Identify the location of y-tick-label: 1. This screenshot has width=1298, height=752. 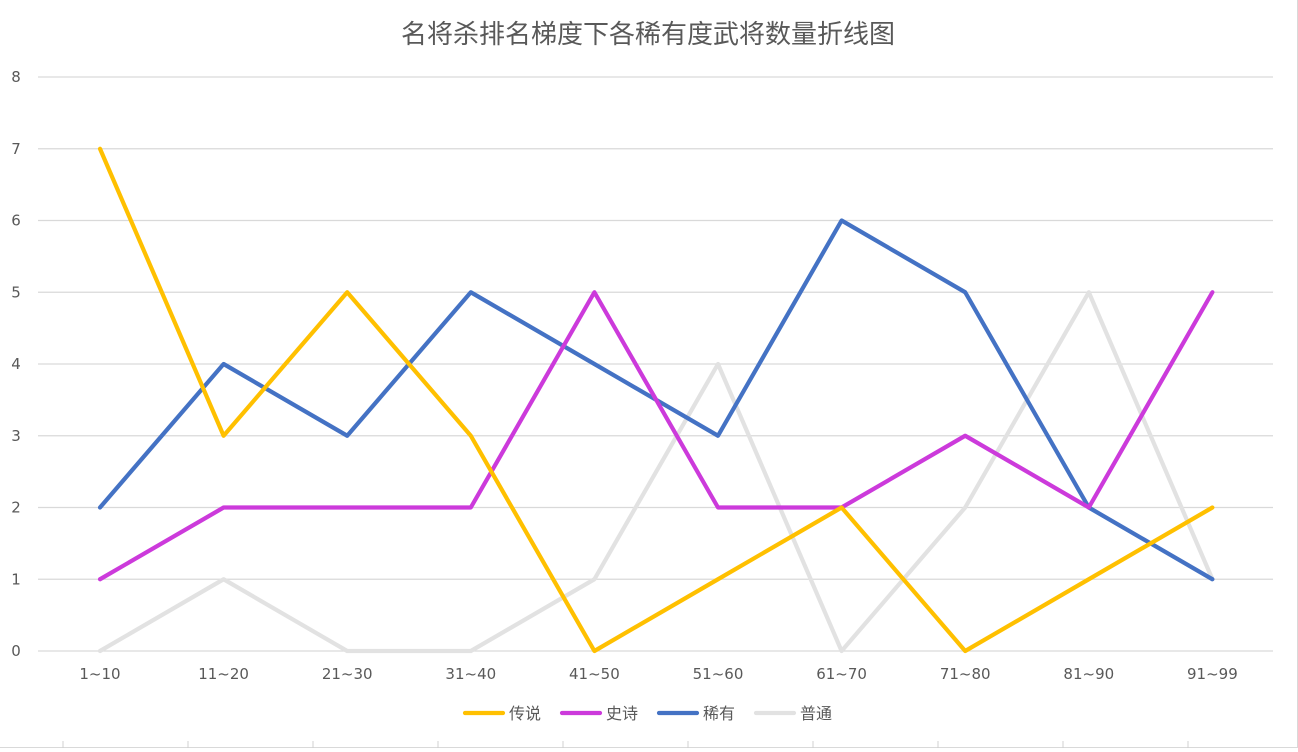
(16, 579).